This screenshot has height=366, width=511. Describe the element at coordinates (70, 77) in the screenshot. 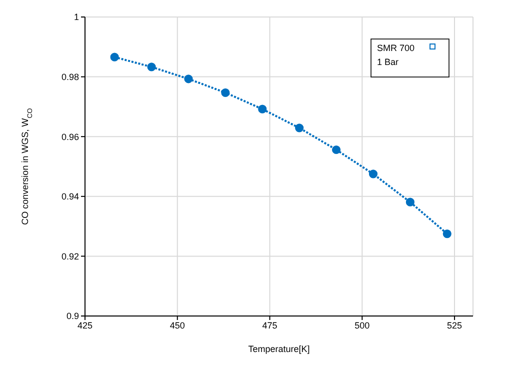

I see `y-tick-label: 0.98` at that location.